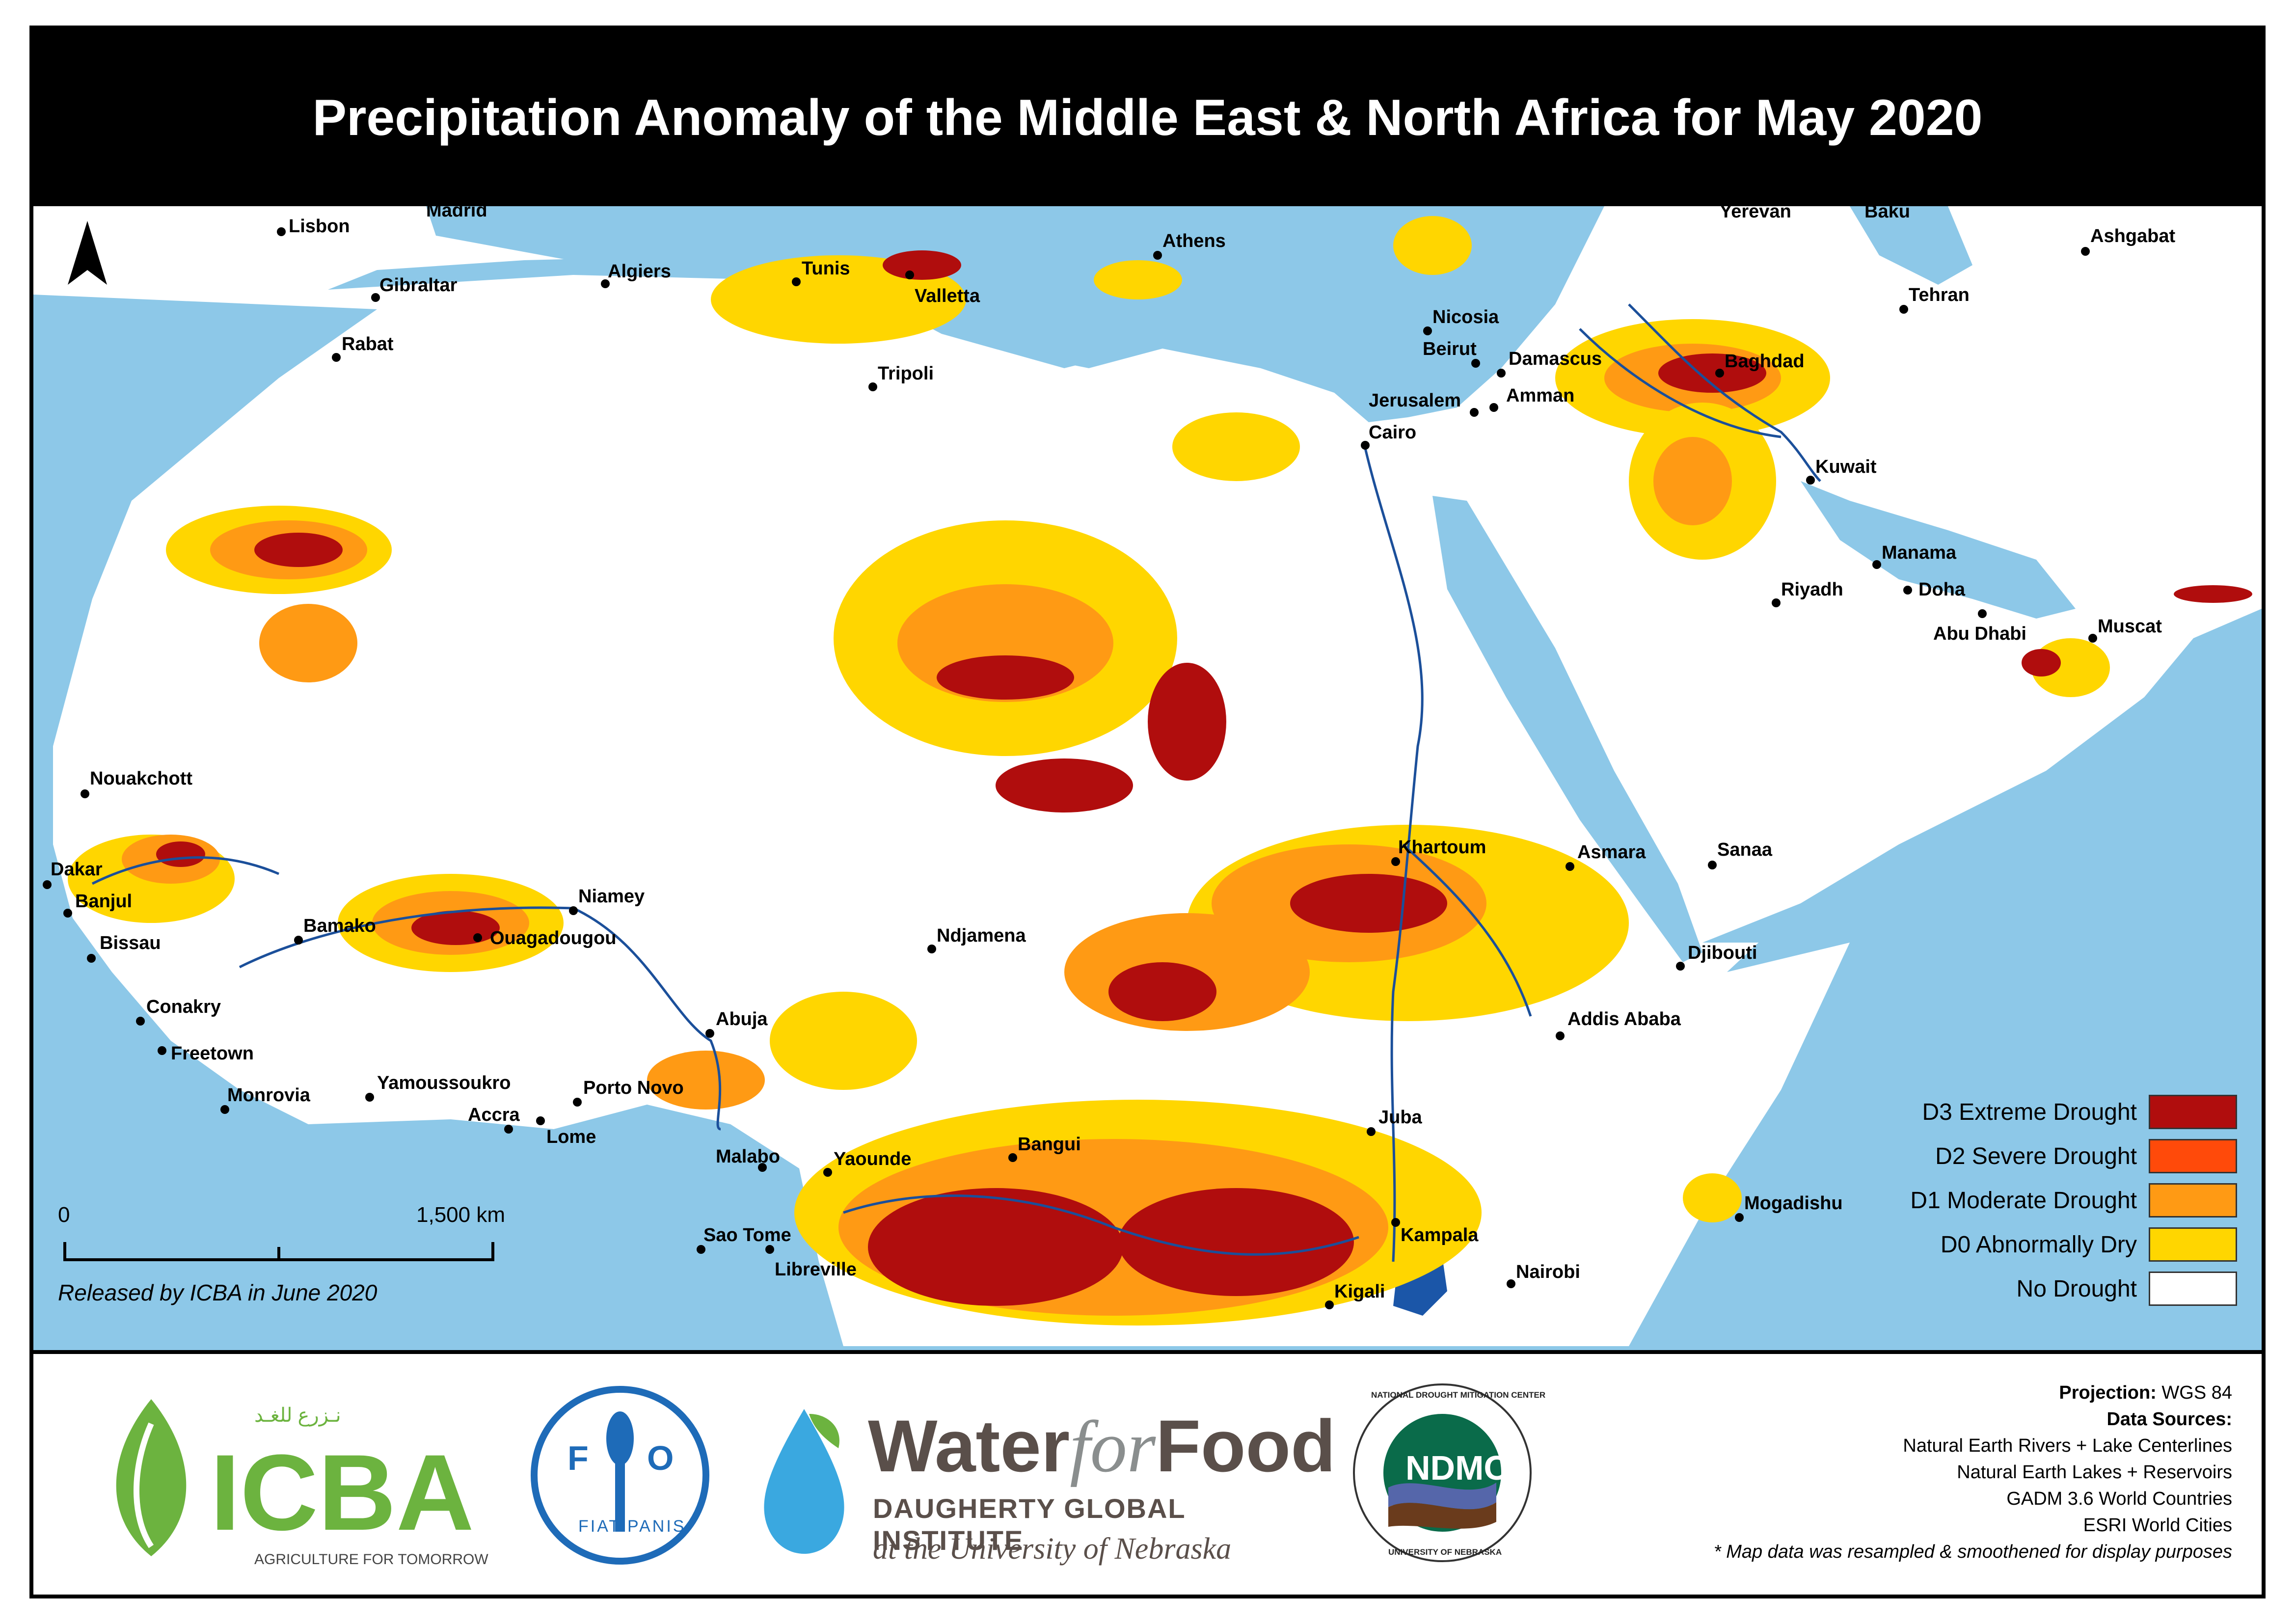  What do you see at coordinates (268, 1095) in the screenshot?
I see `city-label: Monrovia` at bounding box center [268, 1095].